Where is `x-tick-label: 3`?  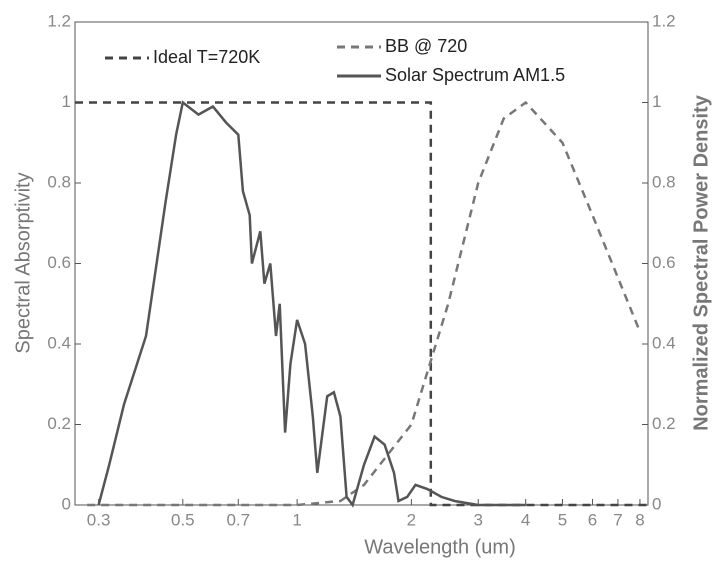
x-tick-label: 3 is located at coordinates (478, 519).